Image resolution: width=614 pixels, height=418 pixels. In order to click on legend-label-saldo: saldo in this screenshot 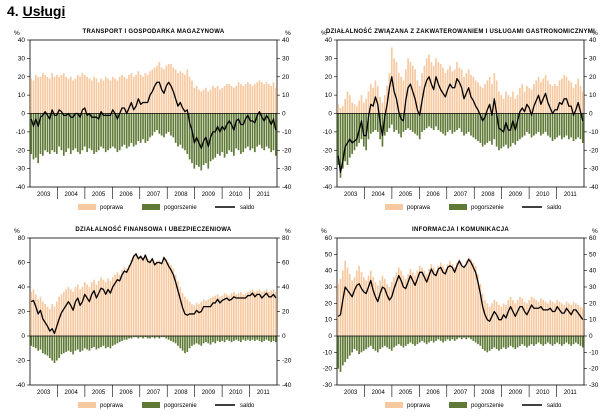, I will do `click(554, 208)`.